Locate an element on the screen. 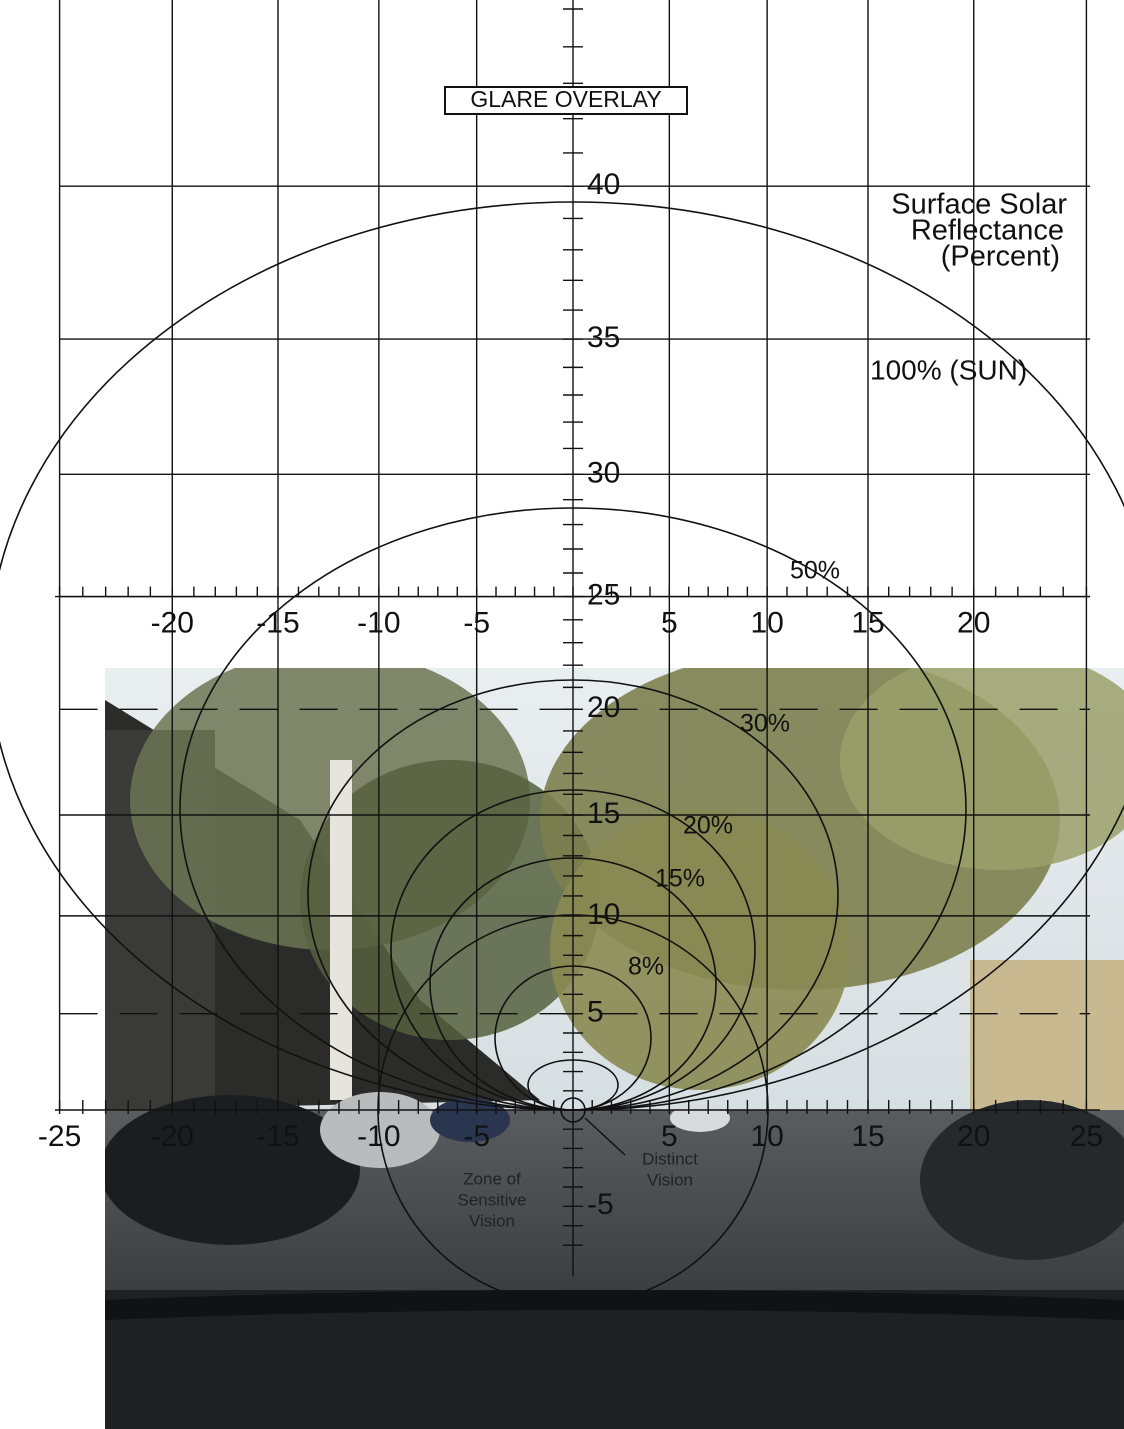 The width and height of the screenshot is (1124, 1429). vertical-tick-label: 10 is located at coordinates (603, 914).